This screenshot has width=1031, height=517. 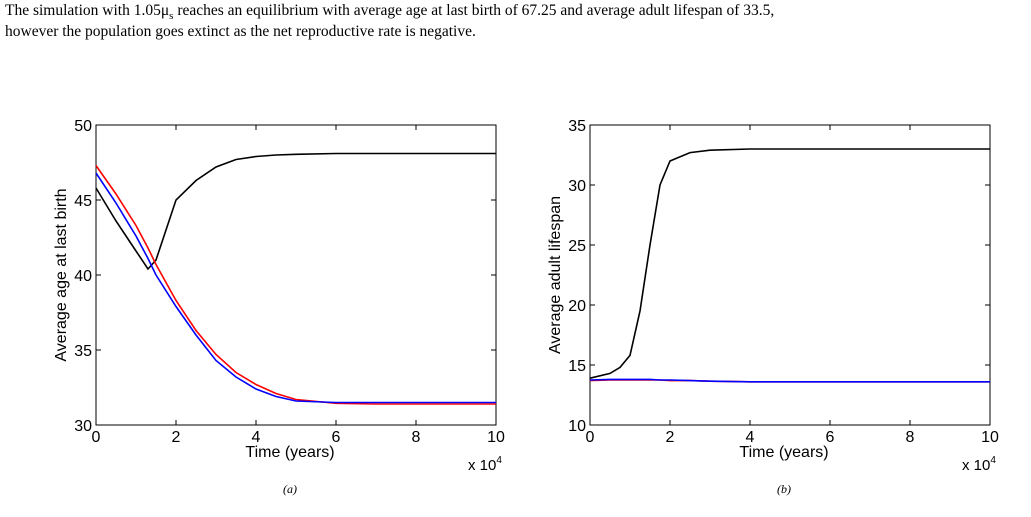 I want to click on y-tick-label: 20, so click(x=577, y=306).